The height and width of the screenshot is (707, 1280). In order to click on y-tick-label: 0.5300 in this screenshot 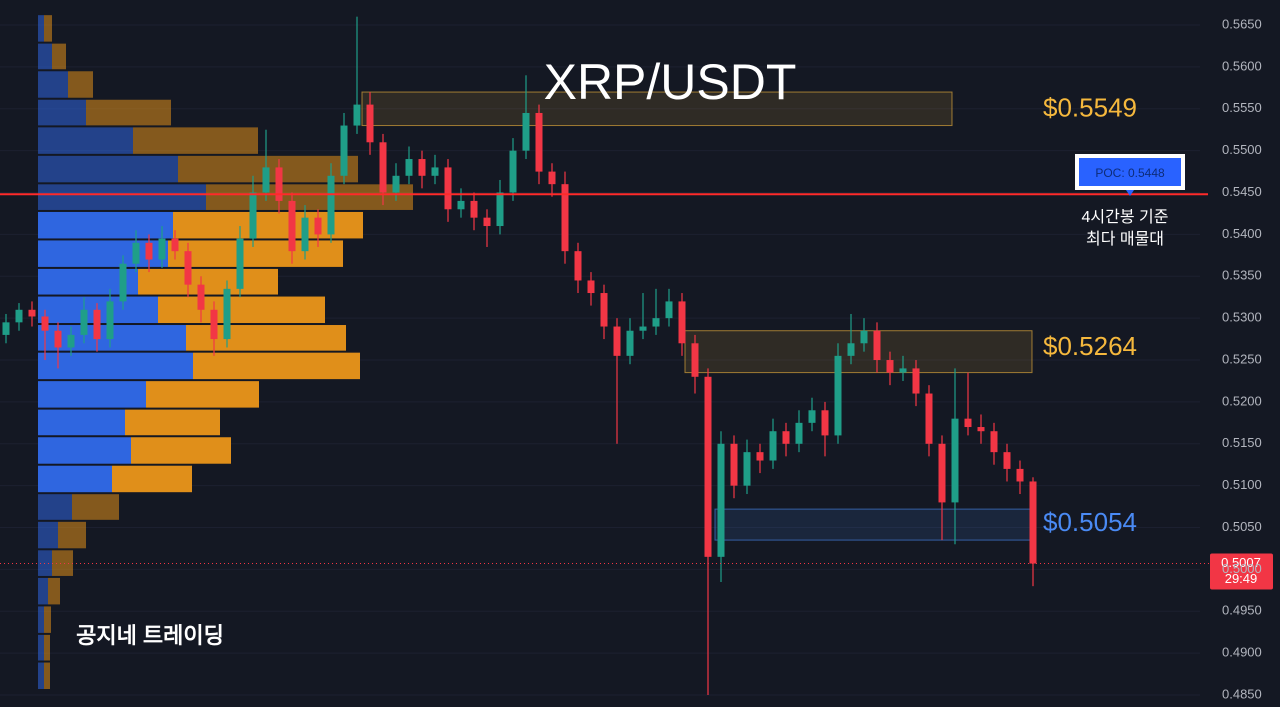, I will do `click(1242, 317)`.